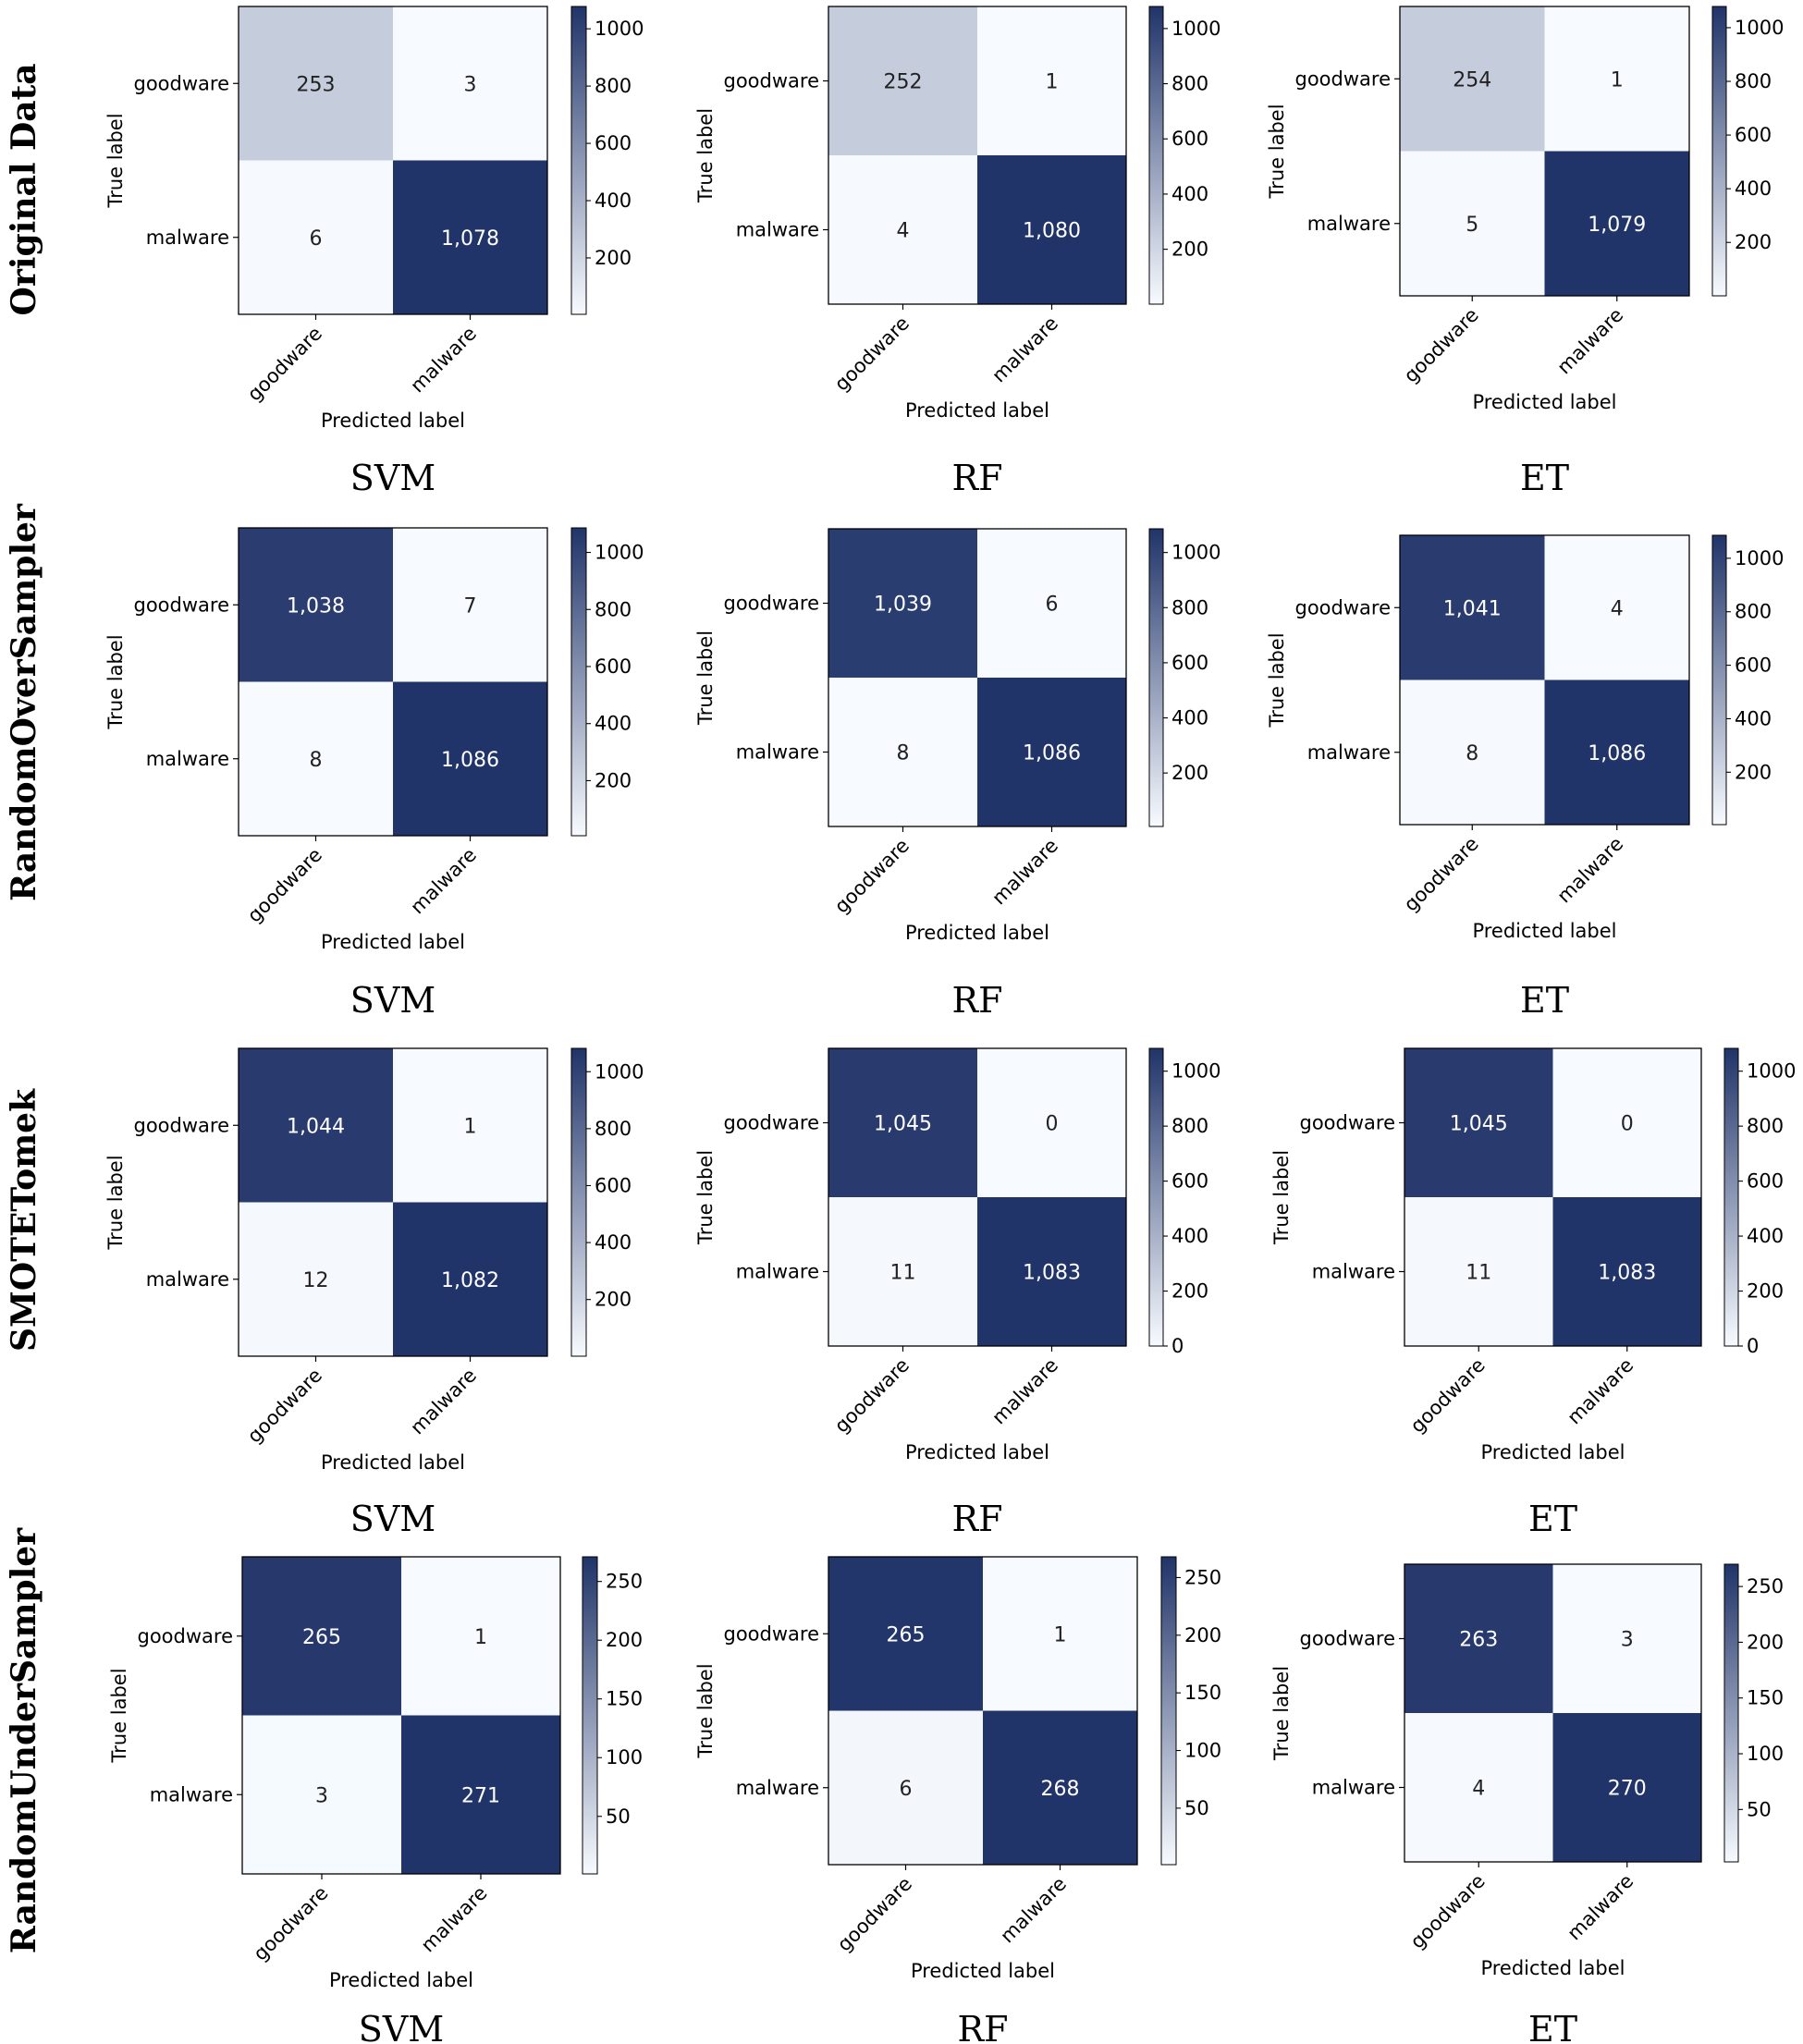 This screenshot has height=2044, width=1803. I want to click on colorbar-tick-label: 250, so click(1202, 1577).